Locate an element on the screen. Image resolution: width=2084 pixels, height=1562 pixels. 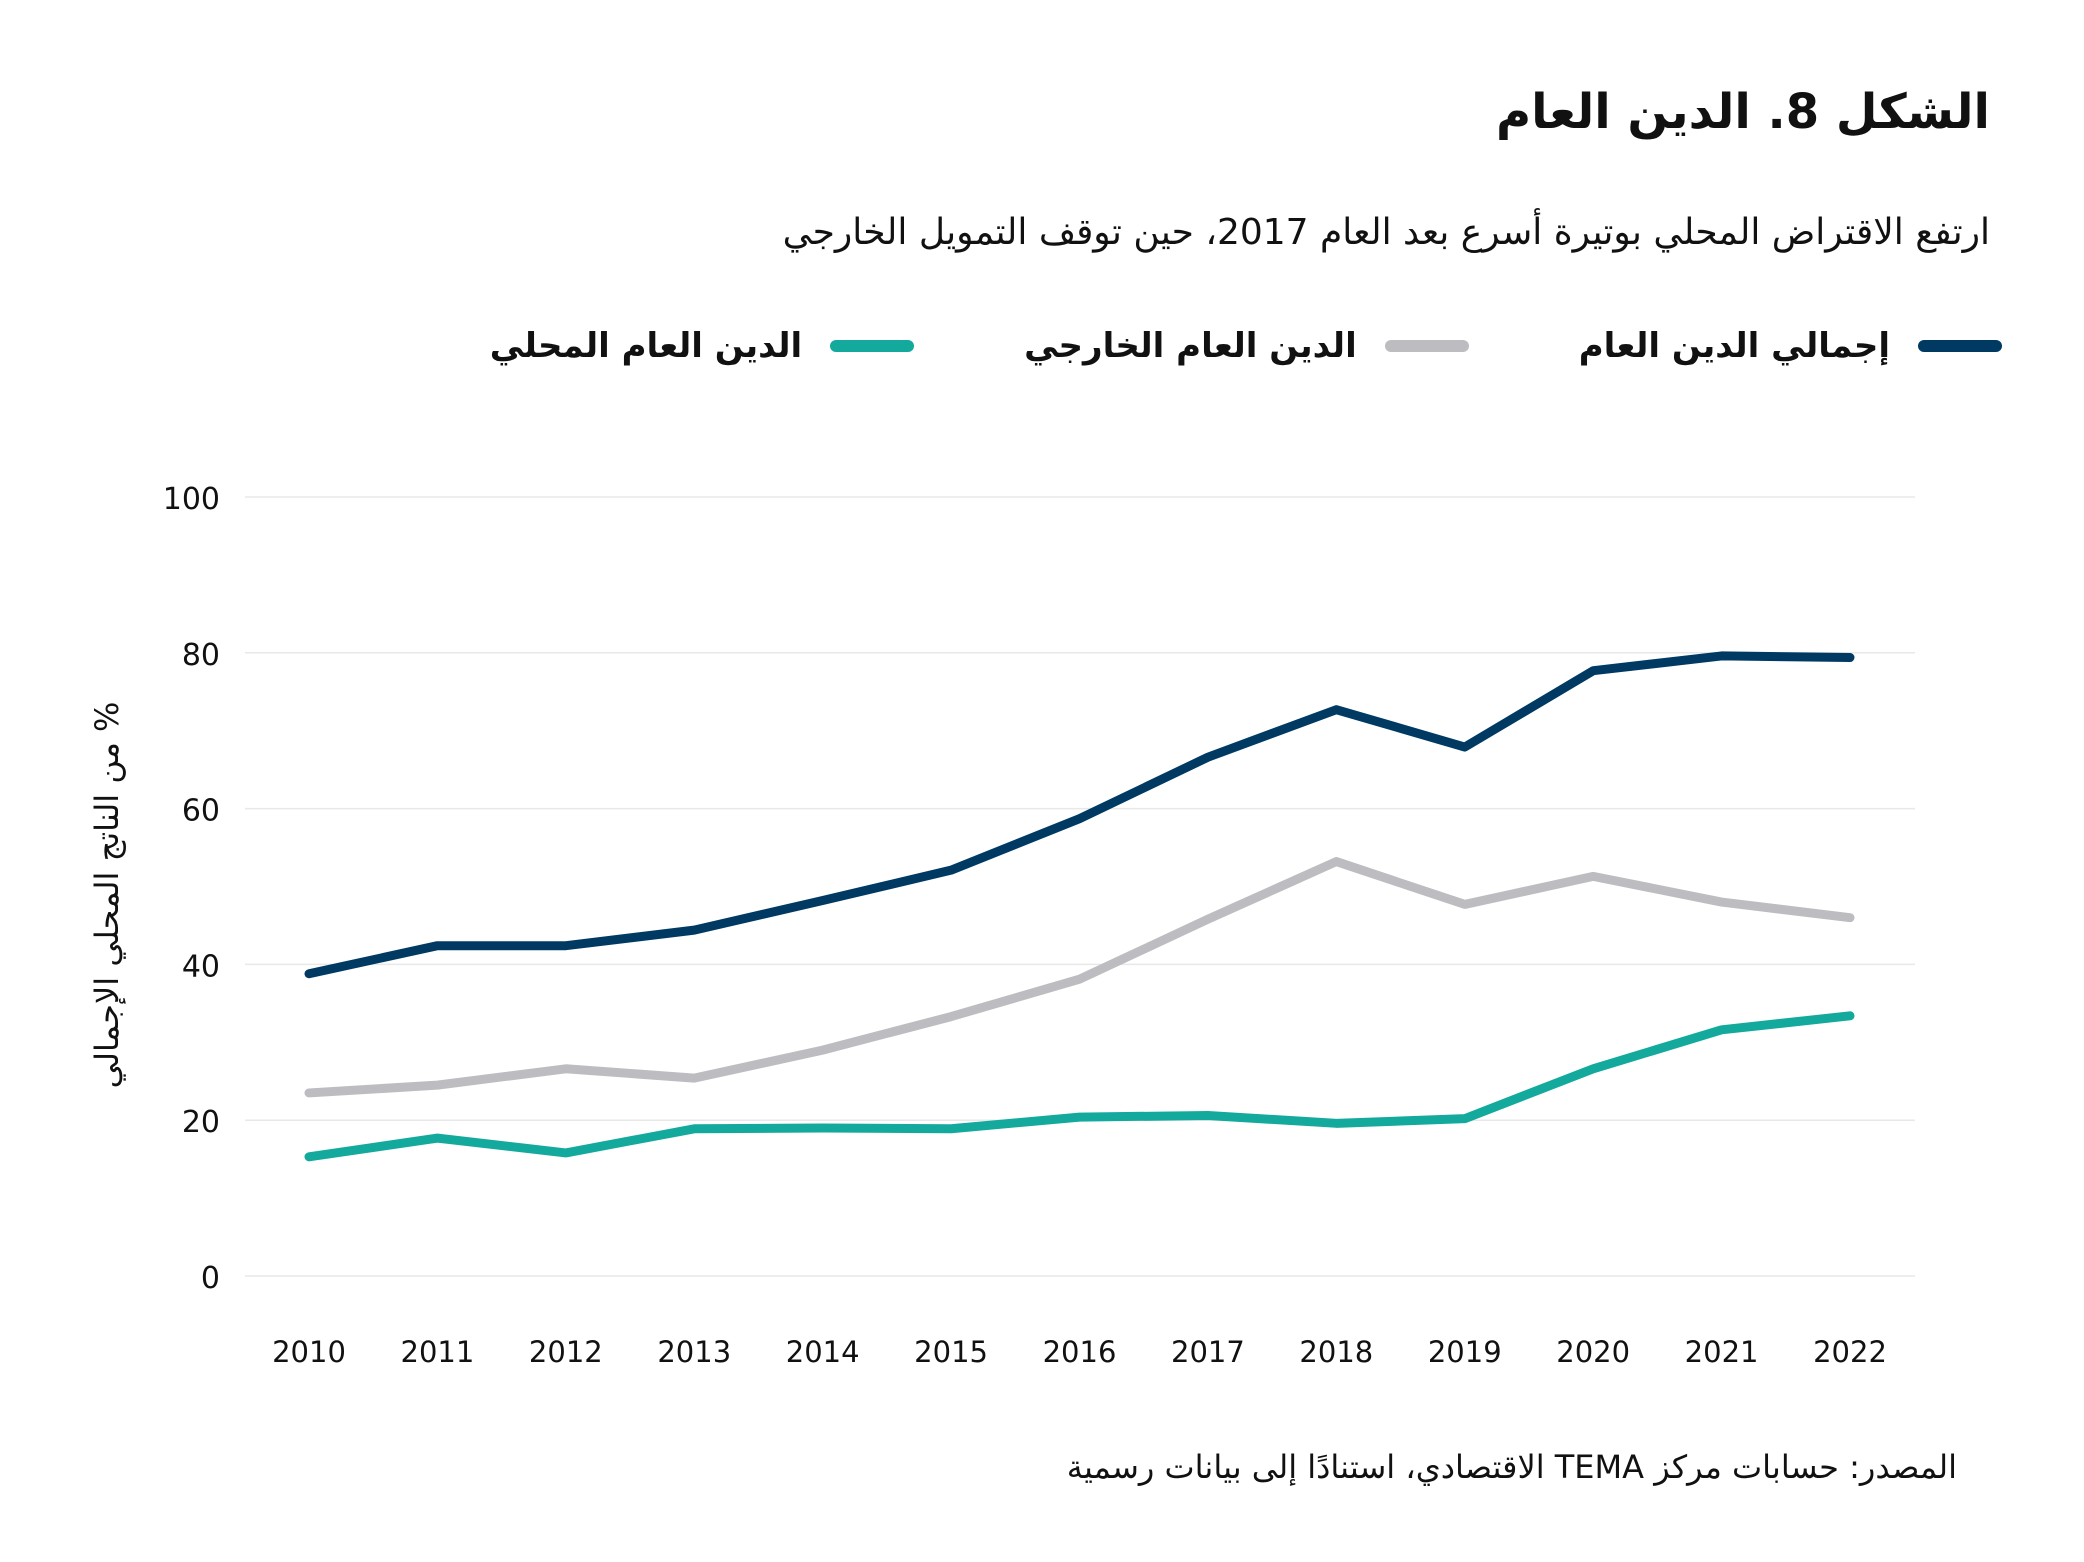
x-tick-label: 2020 is located at coordinates (1593, 1352).